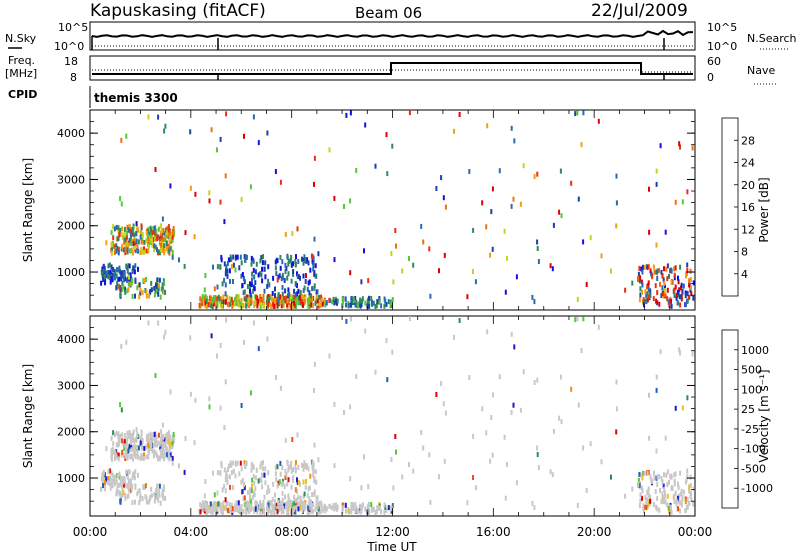 This screenshot has width=800, height=554. I want to click on colorbar-frame, so click(730, 419).